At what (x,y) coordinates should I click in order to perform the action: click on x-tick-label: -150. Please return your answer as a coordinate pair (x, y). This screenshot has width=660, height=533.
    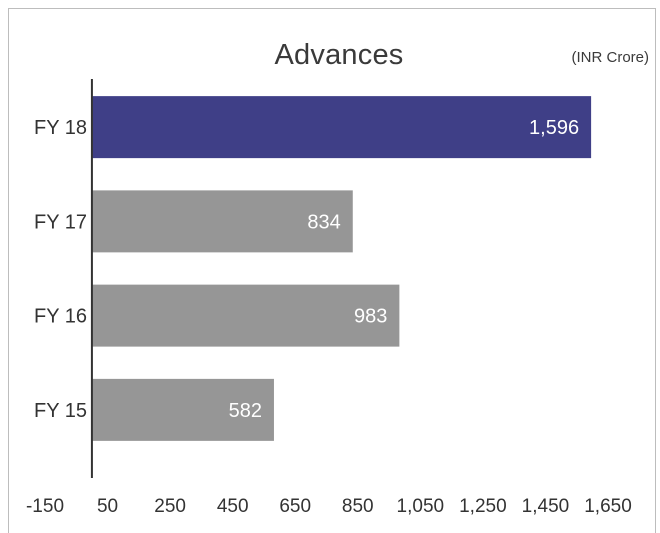
    Looking at the image, I should click on (45, 506).